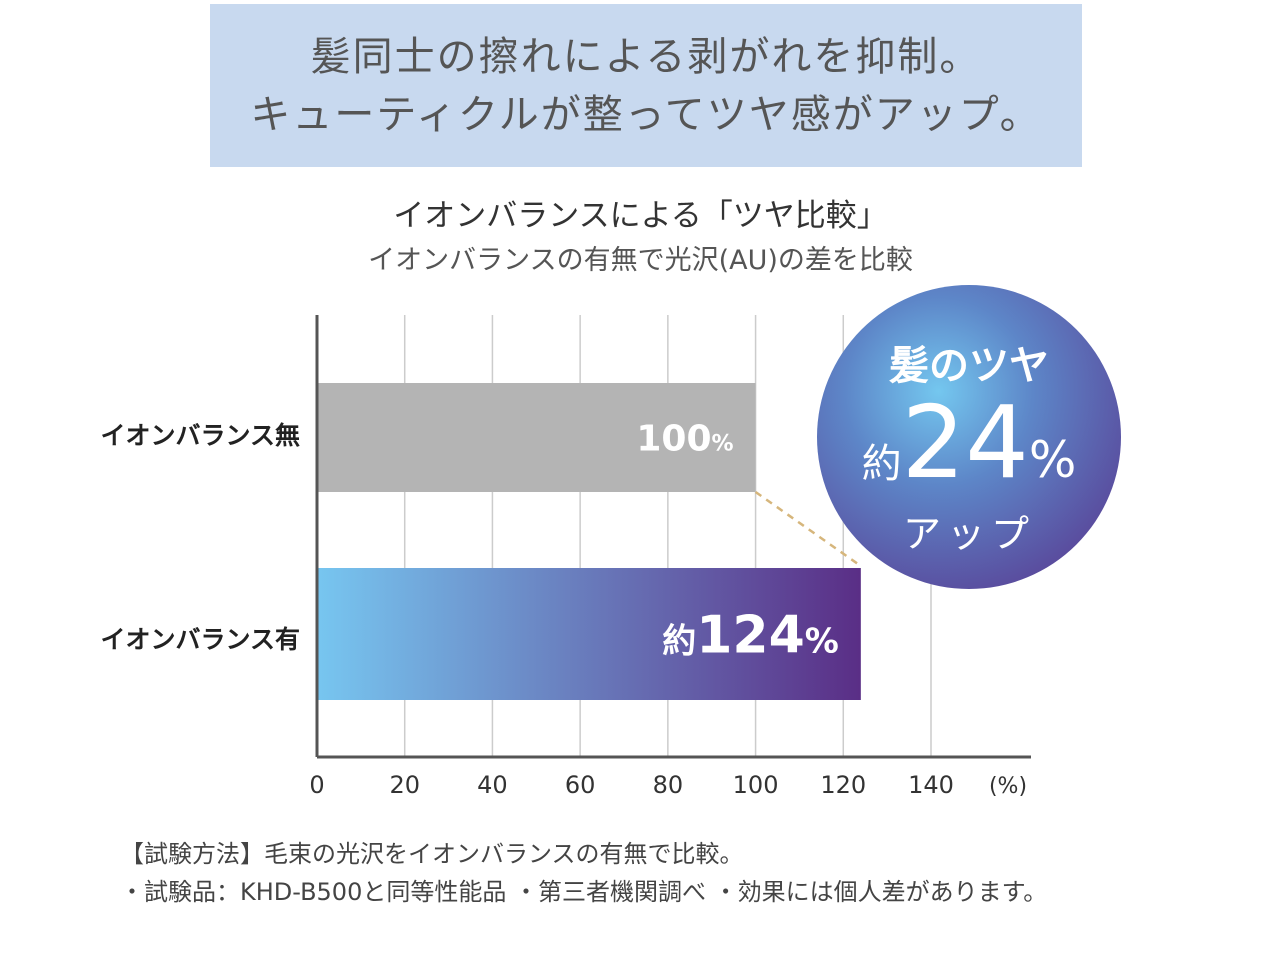 Image resolution: width=1281 pixels, height=961 pixels. Describe the element at coordinates (646, 85) in the screenshot. I see `header-banner: 髪同士の擦れによる剥がれを抑制。 キューティクルが整ってツヤ感がアップ。` at that location.